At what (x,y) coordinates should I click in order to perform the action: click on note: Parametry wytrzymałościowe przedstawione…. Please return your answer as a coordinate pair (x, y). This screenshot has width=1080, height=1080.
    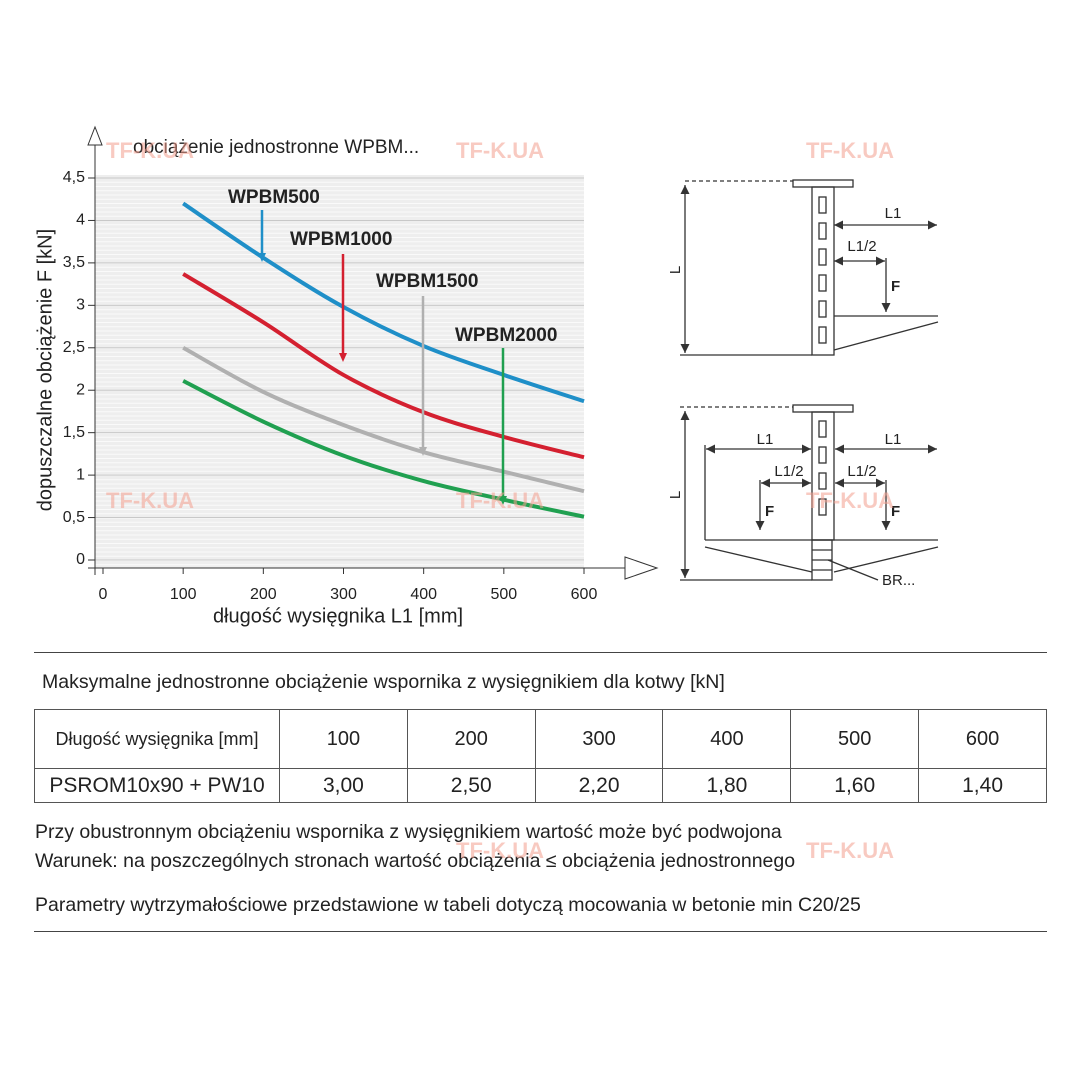
    Looking at the image, I should click on (448, 905).